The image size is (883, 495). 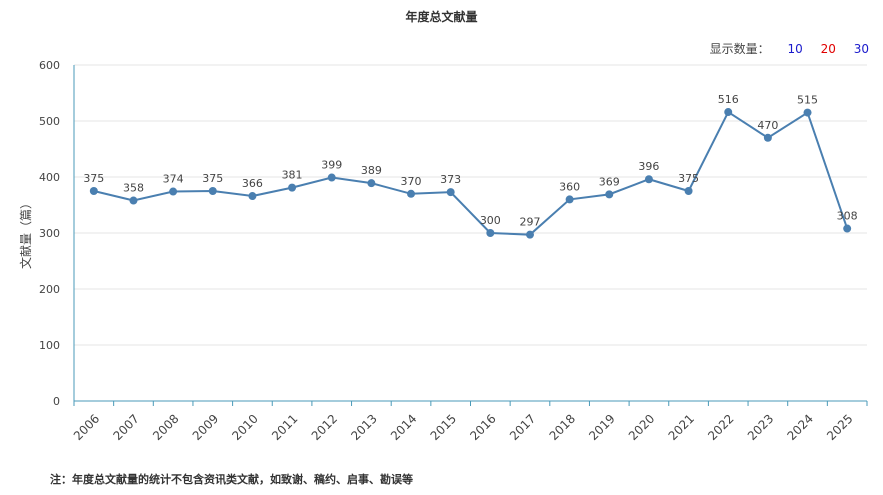 I want to click on y-tick-label: 400, so click(x=49, y=177).